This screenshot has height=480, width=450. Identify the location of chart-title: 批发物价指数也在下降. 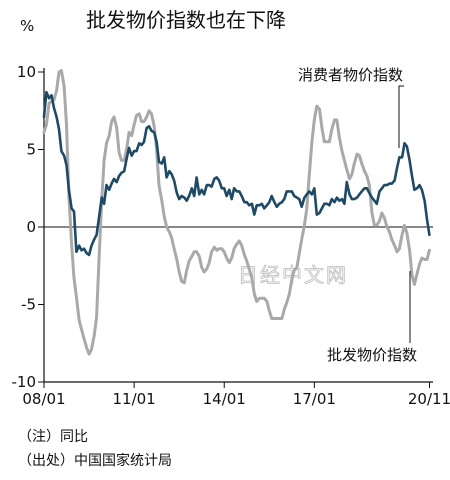
(186, 20).